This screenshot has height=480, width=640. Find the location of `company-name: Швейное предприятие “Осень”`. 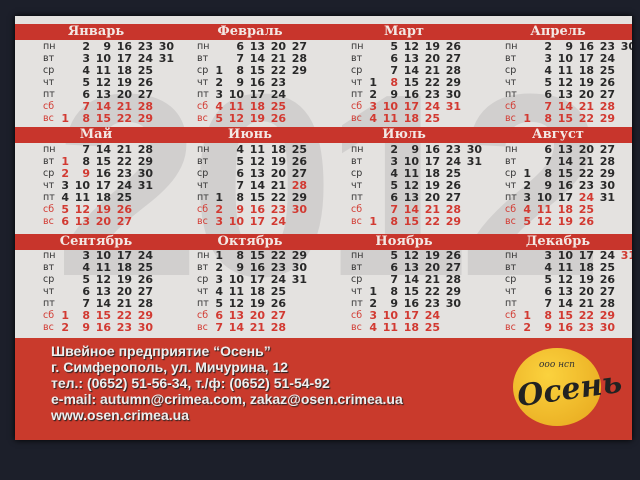

company-name: Швейное предприятие “Осень” is located at coordinates (161, 351).